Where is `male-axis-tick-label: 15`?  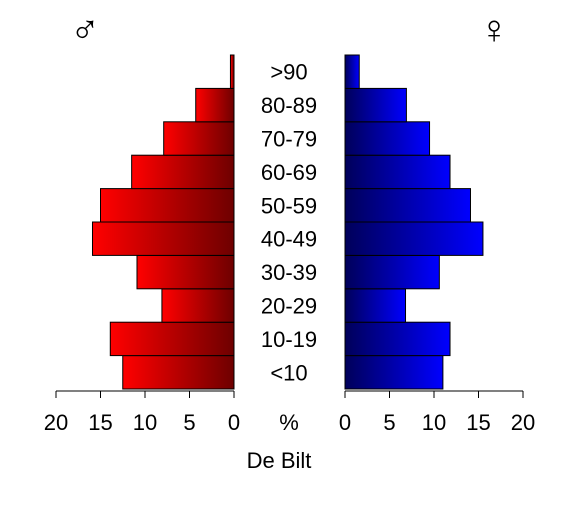
male-axis-tick-label: 15 is located at coordinates (100, 422).